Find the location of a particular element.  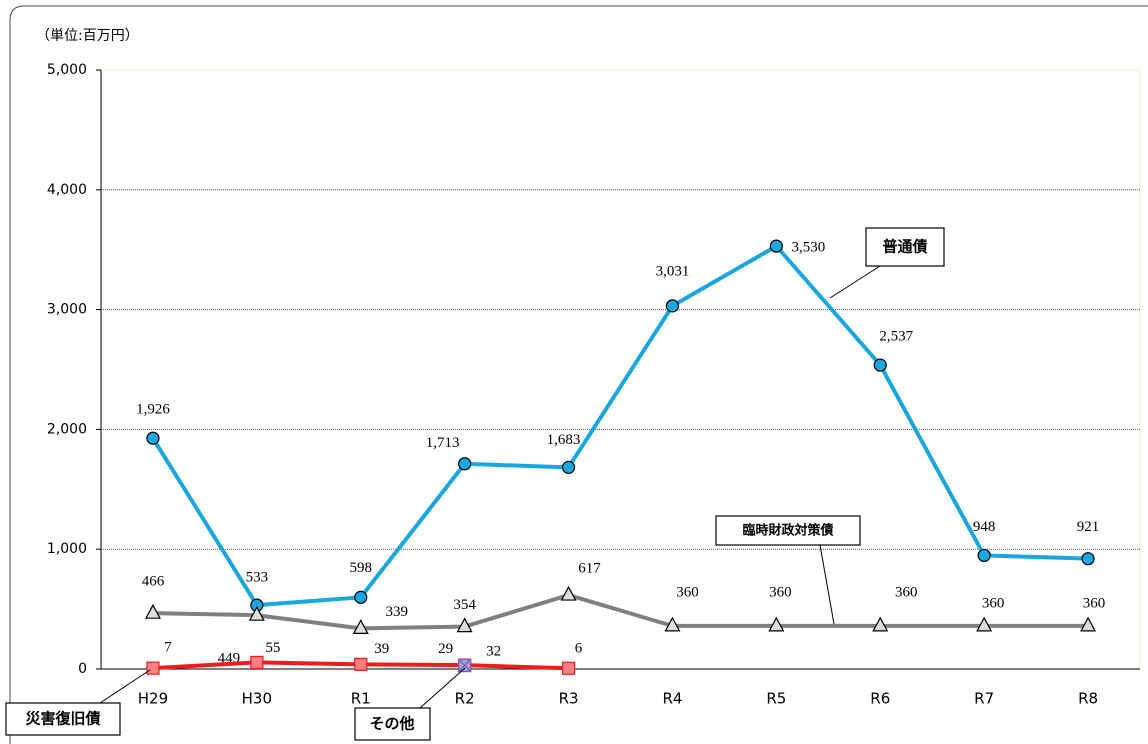

y-tick-label: 1,000 is located at coordinates (67, 549).